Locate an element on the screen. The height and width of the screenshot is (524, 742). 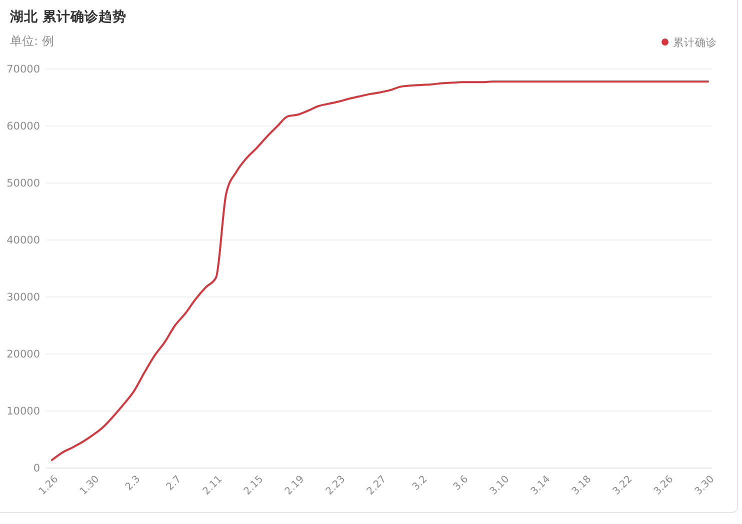
x-tick-label: 2.7 is located at coordinates (174, 483).